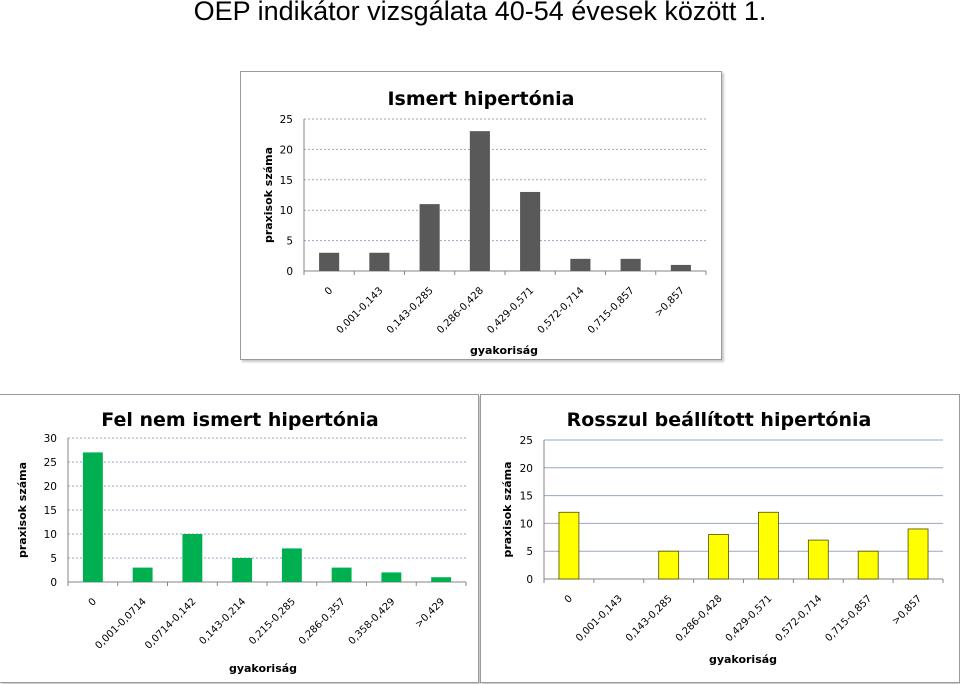 This screenshot has height=684, width=960. Describe the element at coordinates (222, 621) in the screenshot. I see `x-category-label: 0,143-0,214` at that location.